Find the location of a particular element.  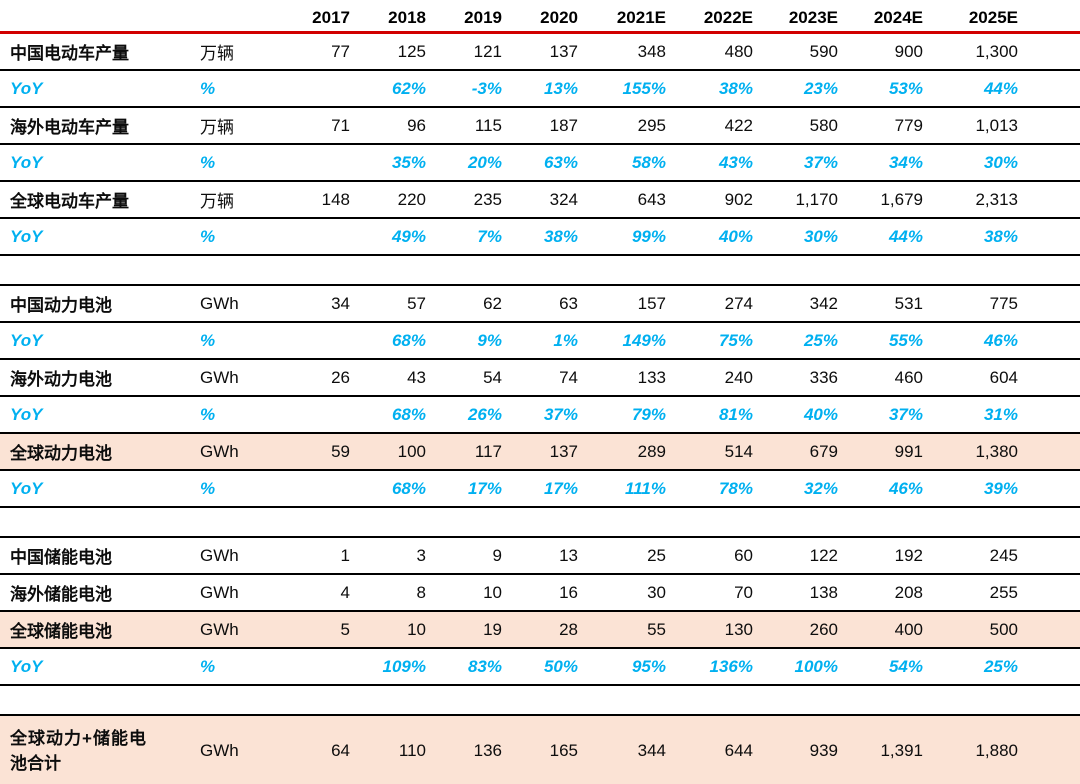

row-unit: 万辆 is located at coordinates (234, 199).